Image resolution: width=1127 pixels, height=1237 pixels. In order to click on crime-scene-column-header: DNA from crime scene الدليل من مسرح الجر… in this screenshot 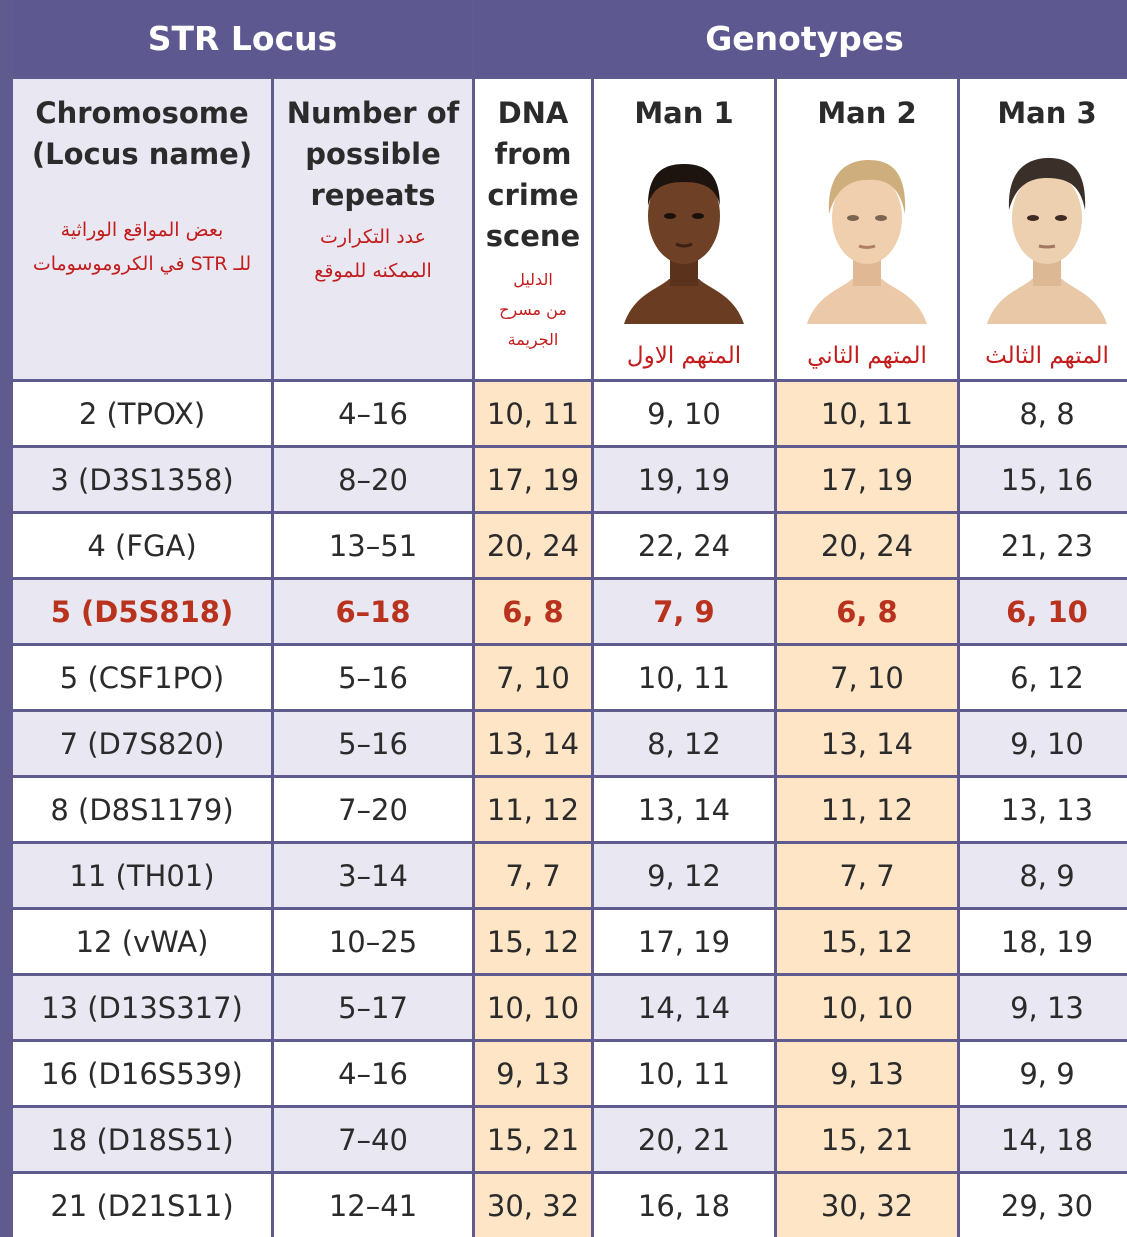, I will do `click(533, 229)`.